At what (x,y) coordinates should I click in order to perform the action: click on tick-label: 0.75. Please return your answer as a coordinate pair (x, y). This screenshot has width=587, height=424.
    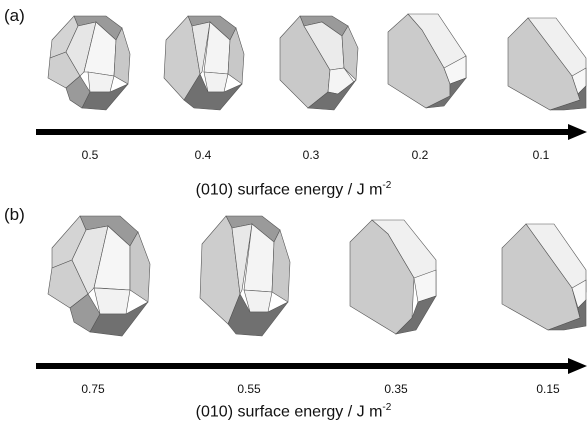
    Looking at the image, I should click on (93, 389).